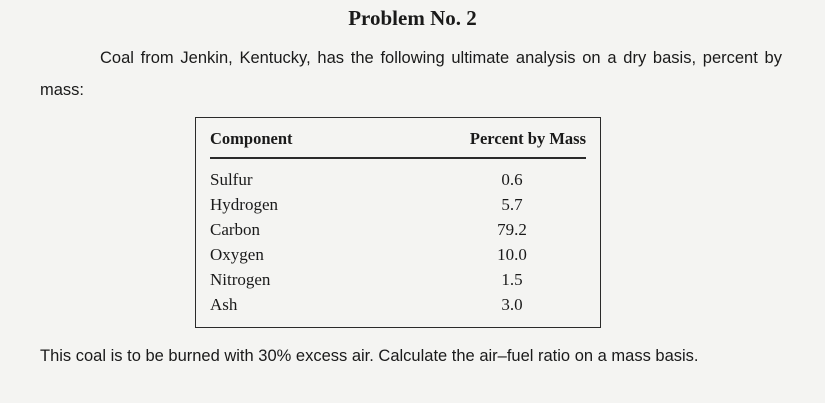  I want to click on table-row: Sulfur 0.6, so click(398, 182).